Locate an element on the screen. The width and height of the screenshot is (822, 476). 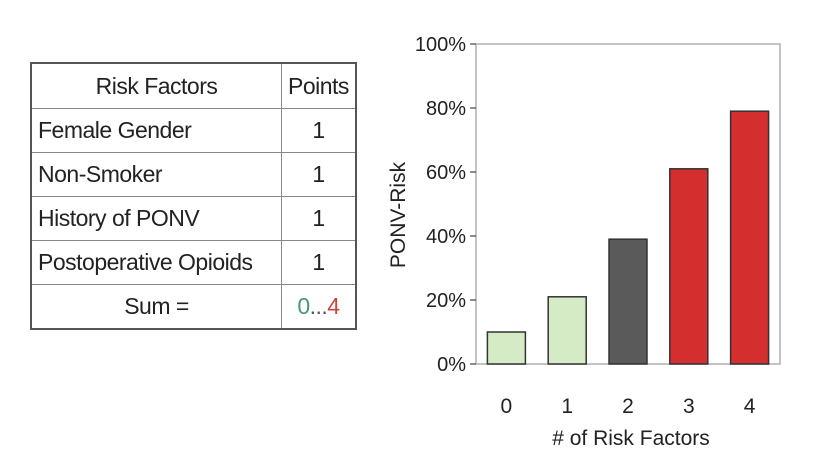
x-axis-ticks: 0 1 2 3 4 is located at coordinates (628, 406).